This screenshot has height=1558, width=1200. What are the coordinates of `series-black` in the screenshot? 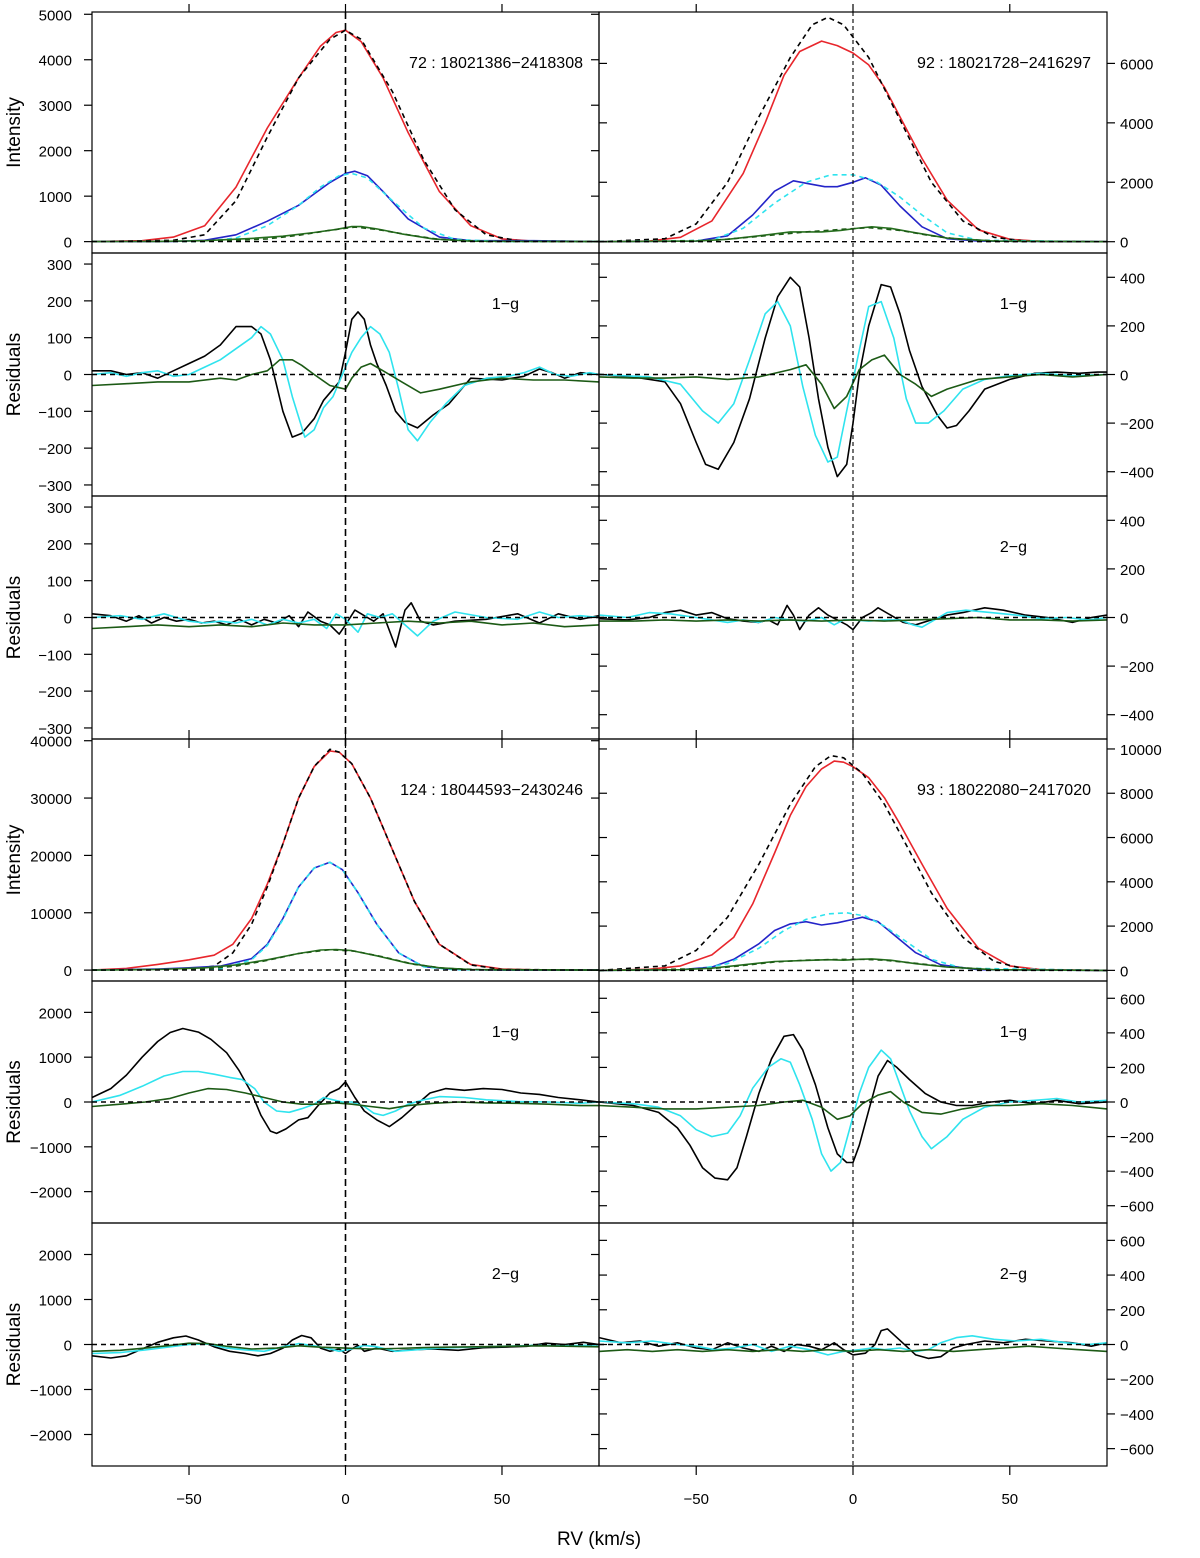 It's located at (345, 1081).